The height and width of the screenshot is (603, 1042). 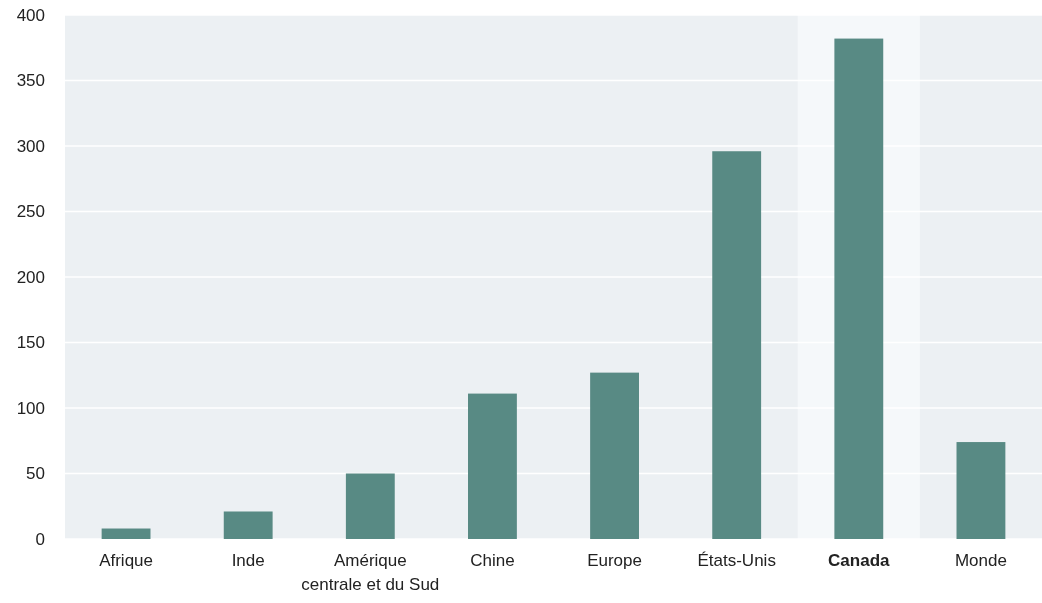 I want to click on y-tick-label: 150, so click(x=30, y=343).